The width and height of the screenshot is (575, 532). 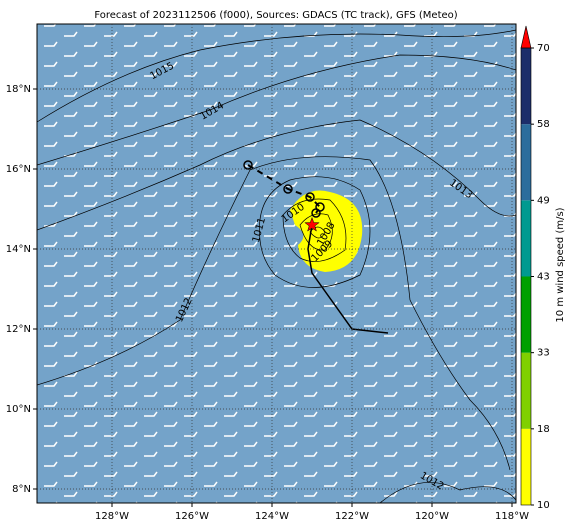 I want to click on past-track, so click(x=284, y=189).